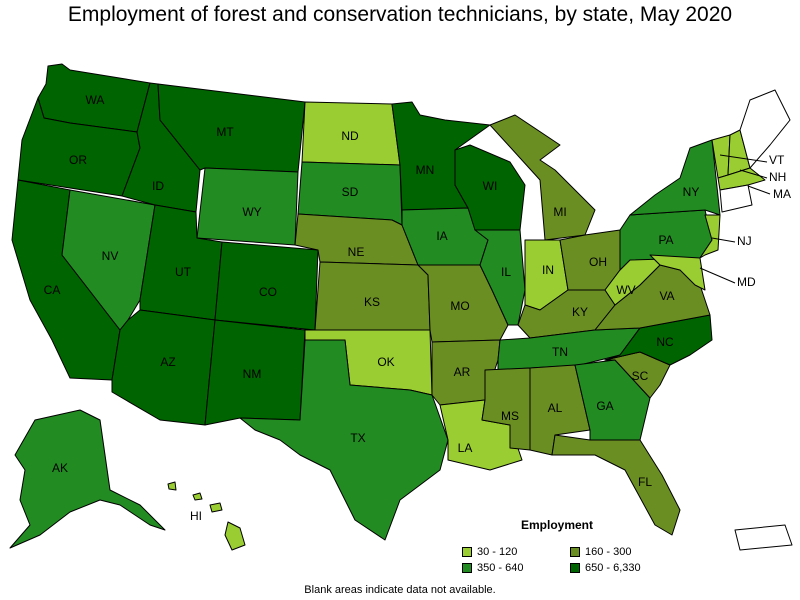 Image resolution: width=800 pixels, height=600 pixels. I want to click on state-nc, so click(658, 340).